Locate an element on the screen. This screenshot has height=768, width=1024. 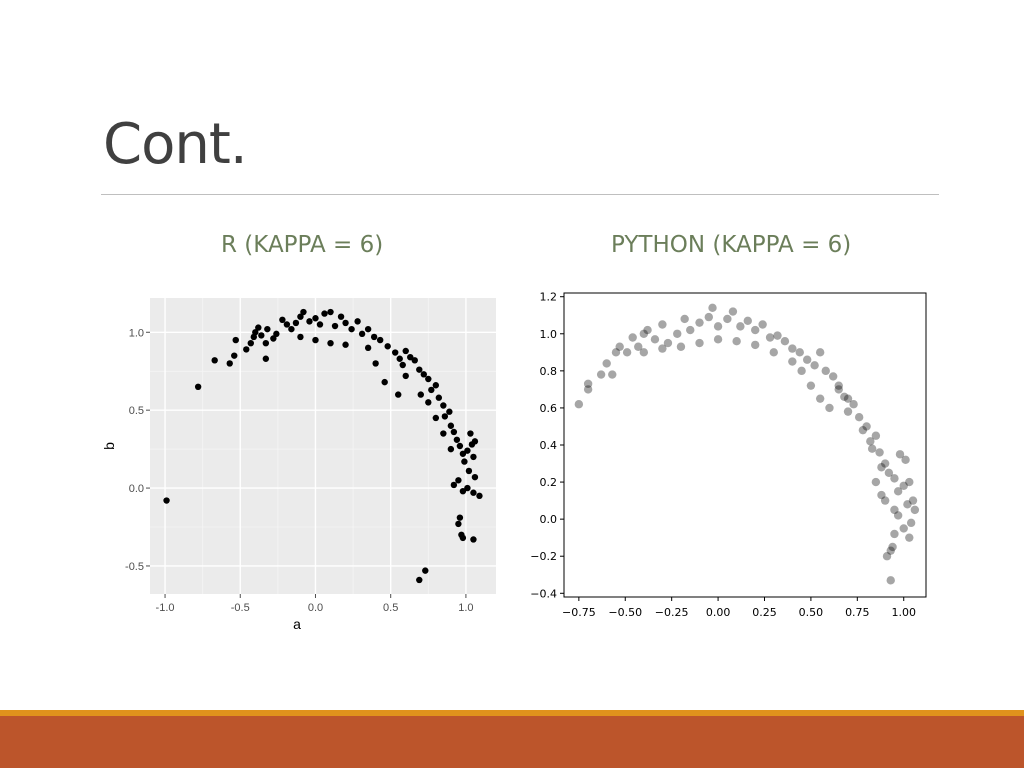
y-tick-label: 0.6 is located at coordinates (549, 408).